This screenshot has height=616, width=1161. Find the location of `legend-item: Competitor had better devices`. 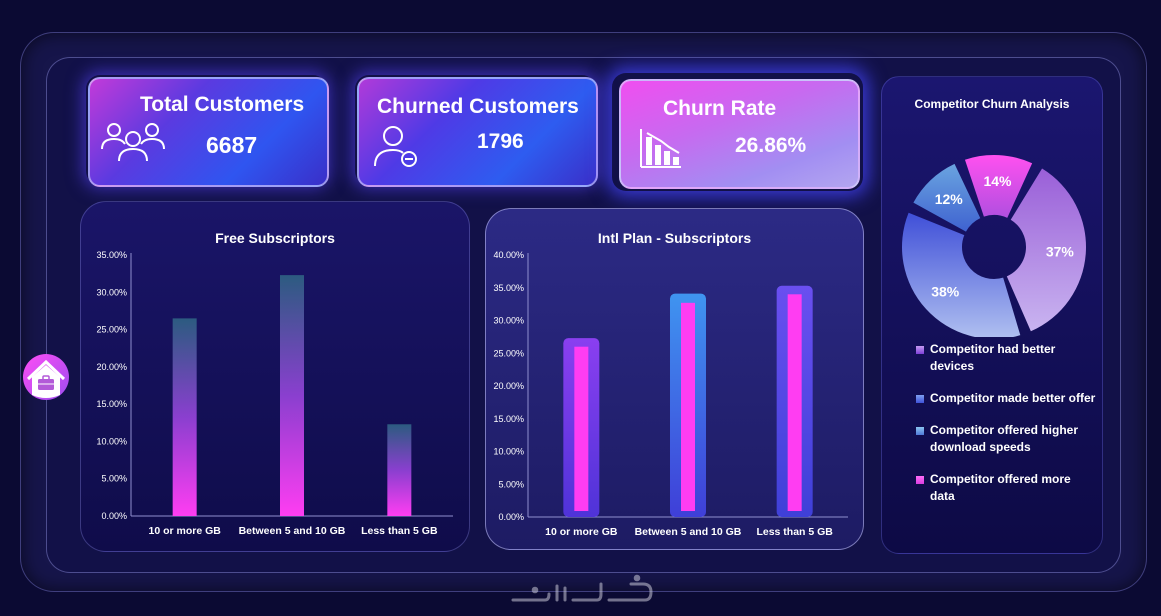

legend-item: Competitor had better devices is located at coordinates (1006, 358).